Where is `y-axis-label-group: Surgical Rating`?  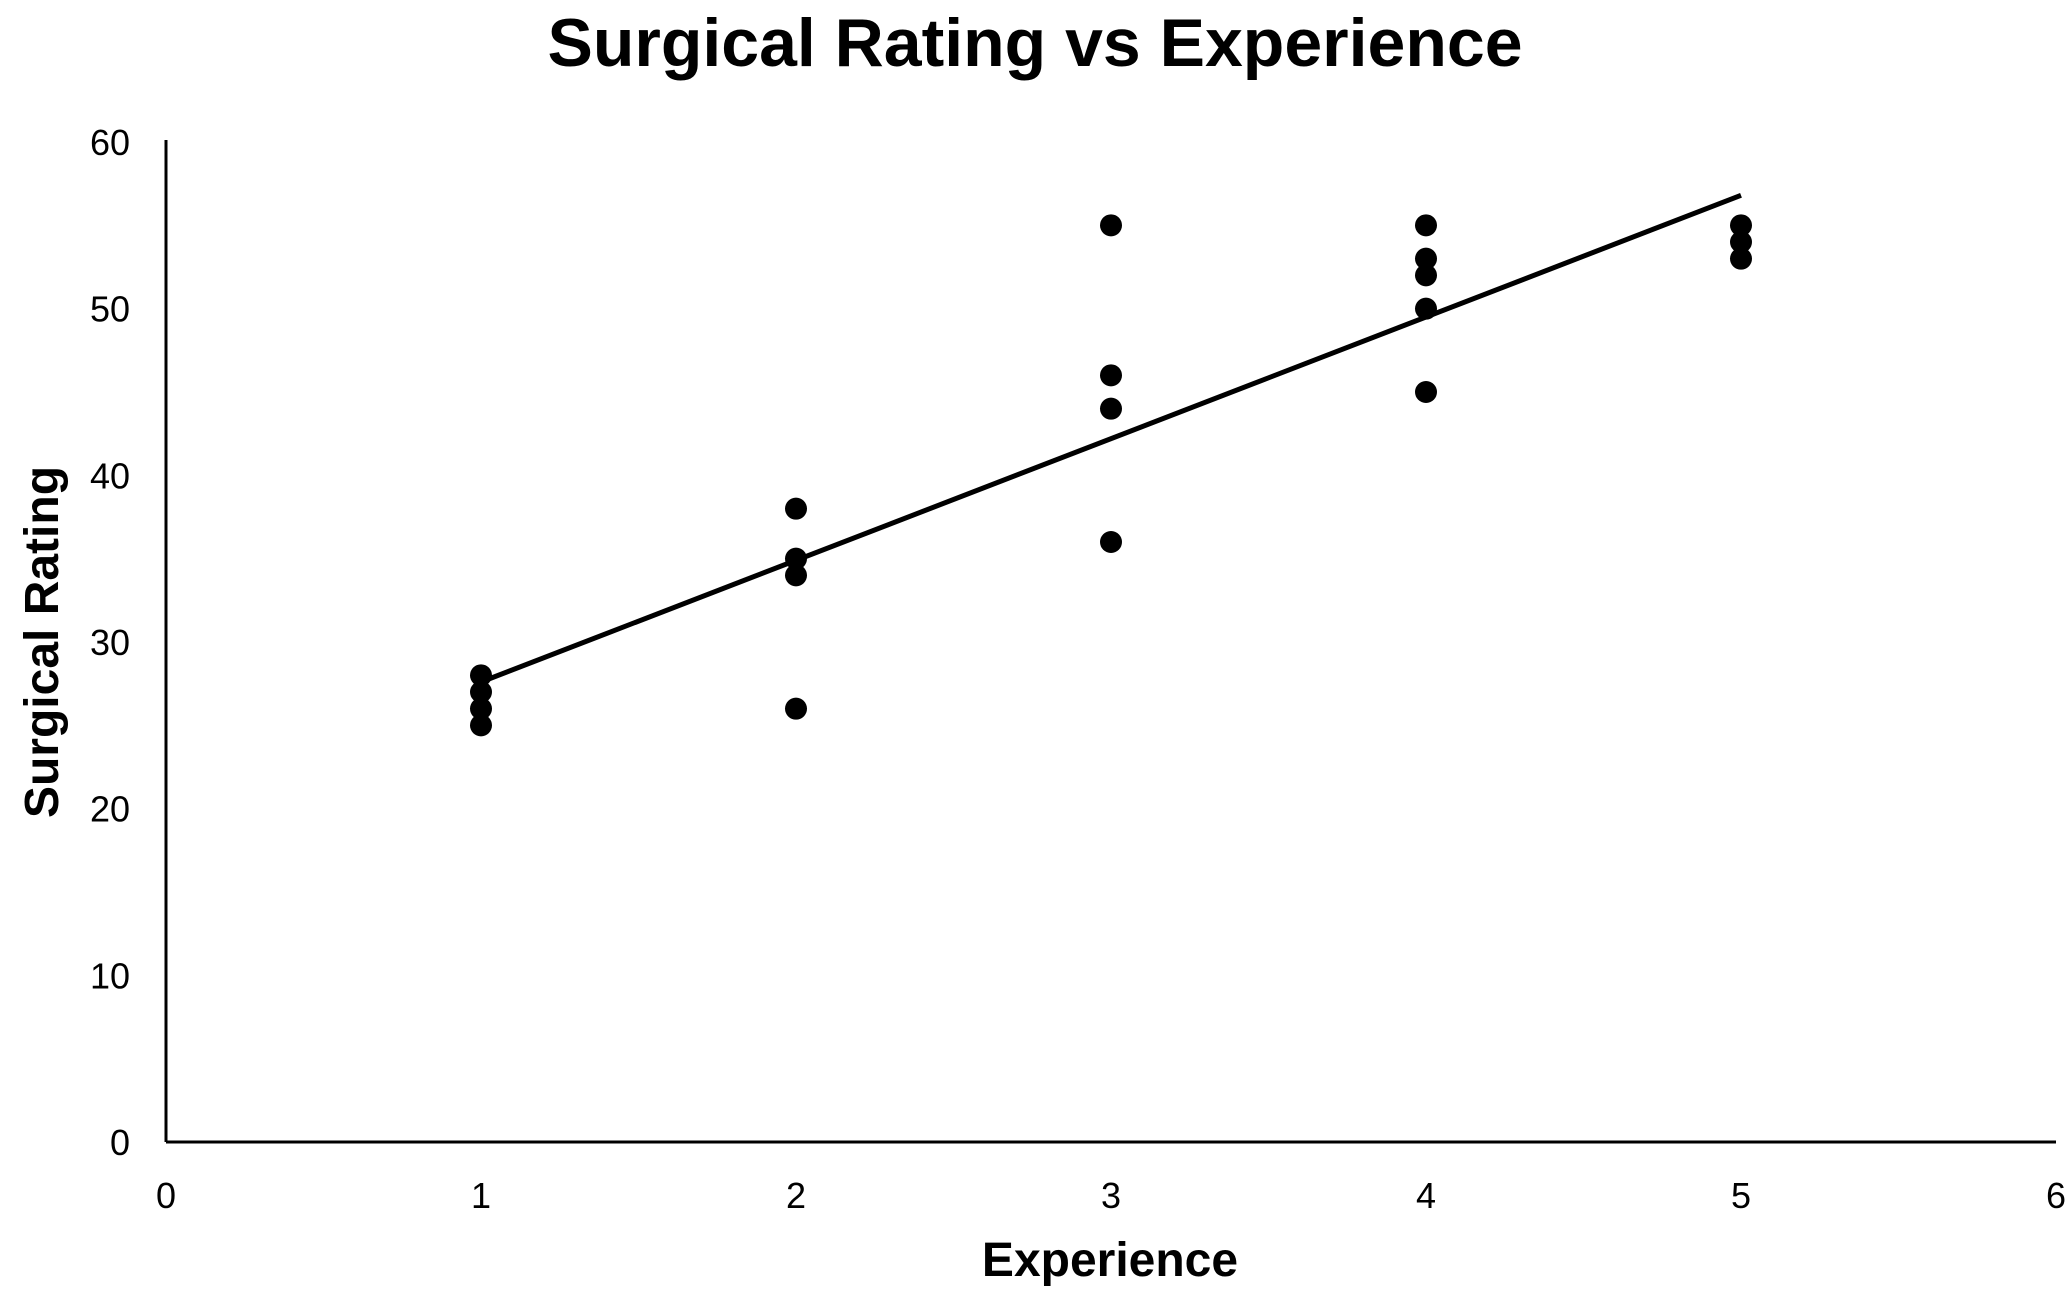 y-axis-label-group: Surgical Rating is located at coordinates (42, 642).